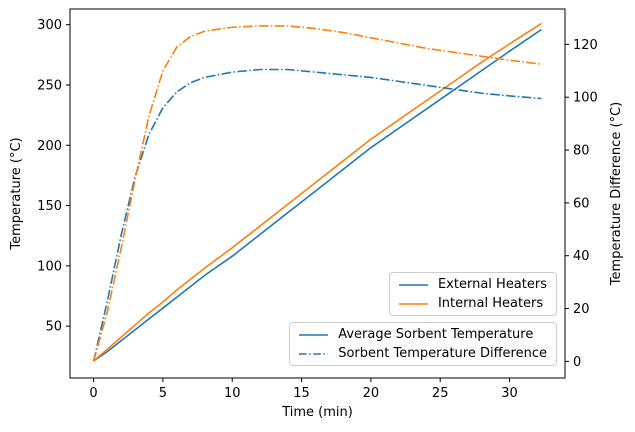 This screenshot has width=635, height=432. What do you see at coordinates (302, 380) in the screenshot?
I see `x-axis` at bounding box center [302, 380].